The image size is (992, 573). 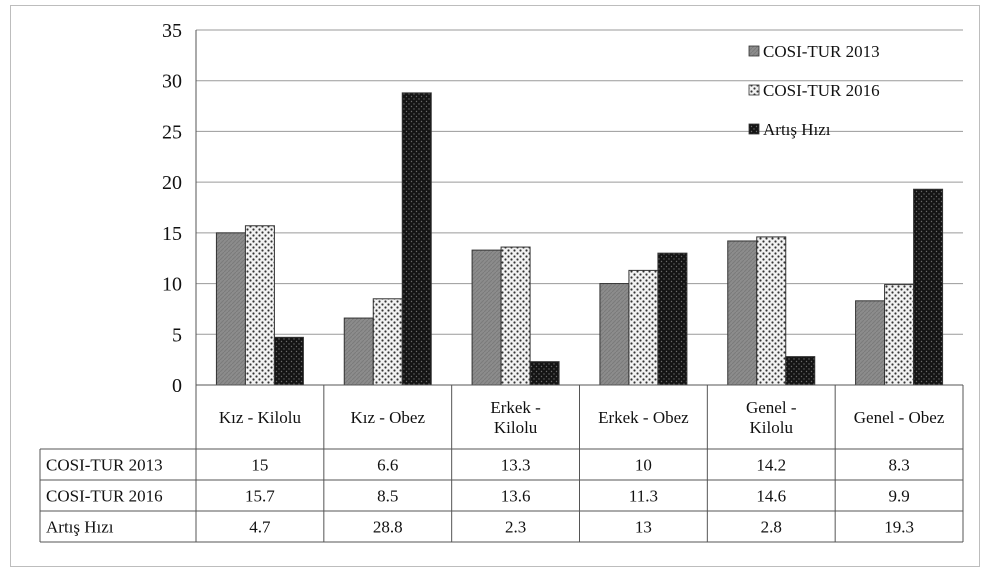 What do you see at coordinates (177, 386) in the screenshot?
I see `y-tick-label: 0` at bounding box center [177, 386].